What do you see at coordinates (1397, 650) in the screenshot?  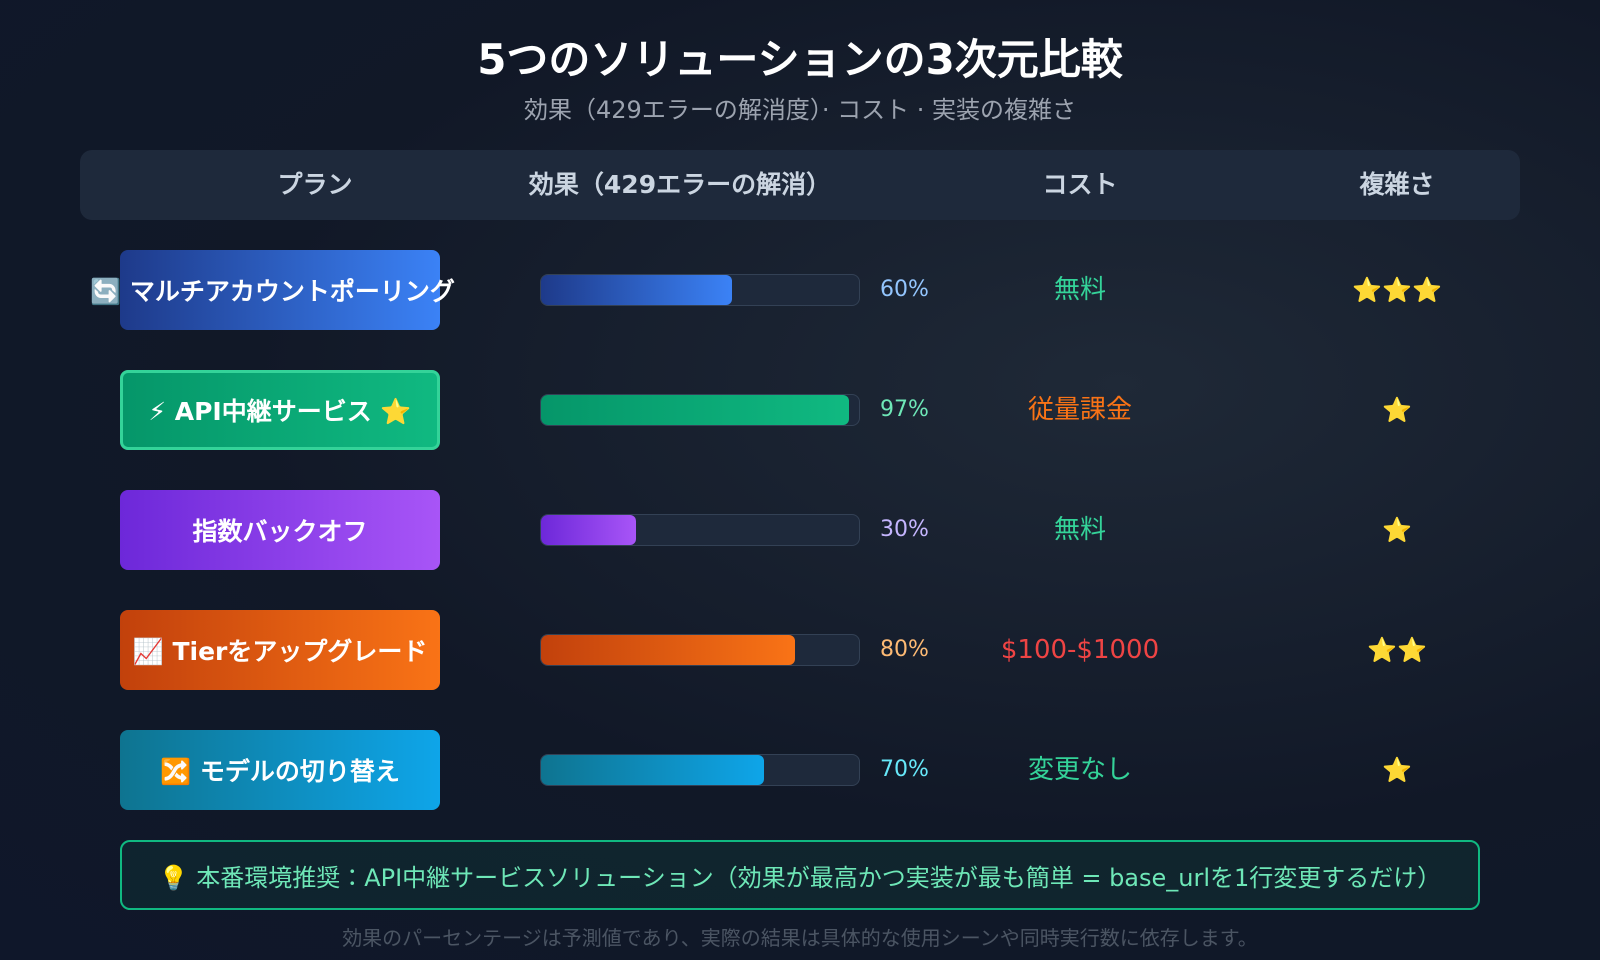 I see `complexity-stars: ⭐⭐` at bounding box center [1397, 650].